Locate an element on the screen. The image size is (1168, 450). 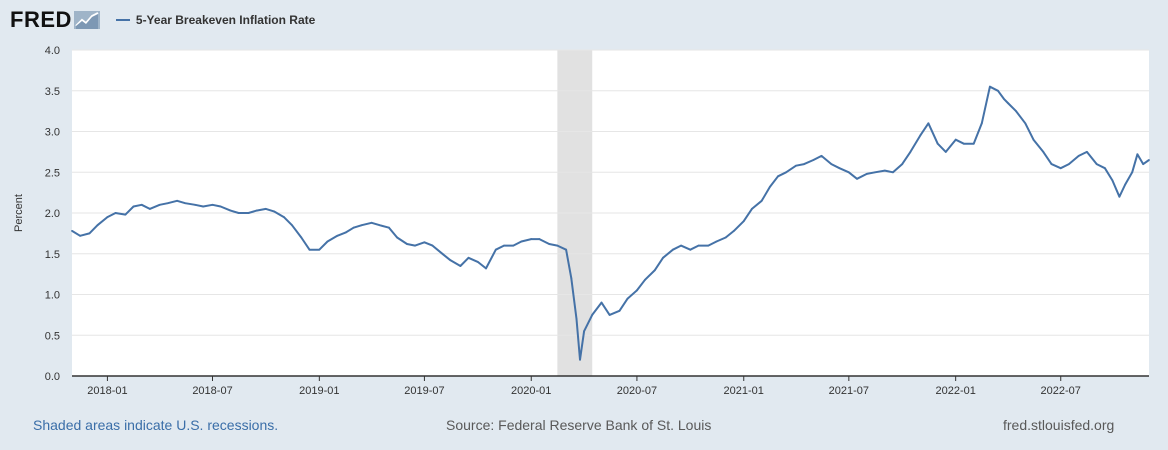
recession-note: Shaded areas indicate U.S. recessions. is located at coordinates (156, 425).